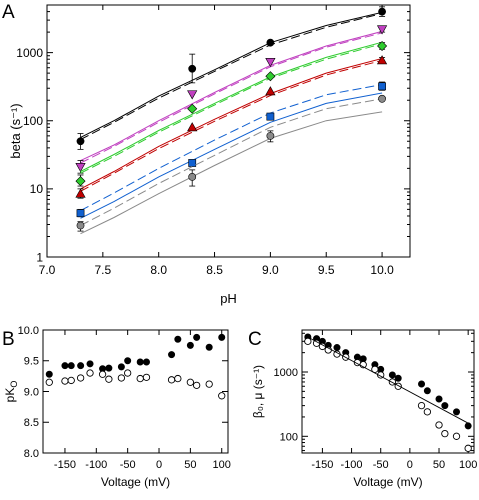 Image resolution: width=479 pixels, height=500 pixels. I want to click on y-tick-label: 9.0, so click(31, 392).